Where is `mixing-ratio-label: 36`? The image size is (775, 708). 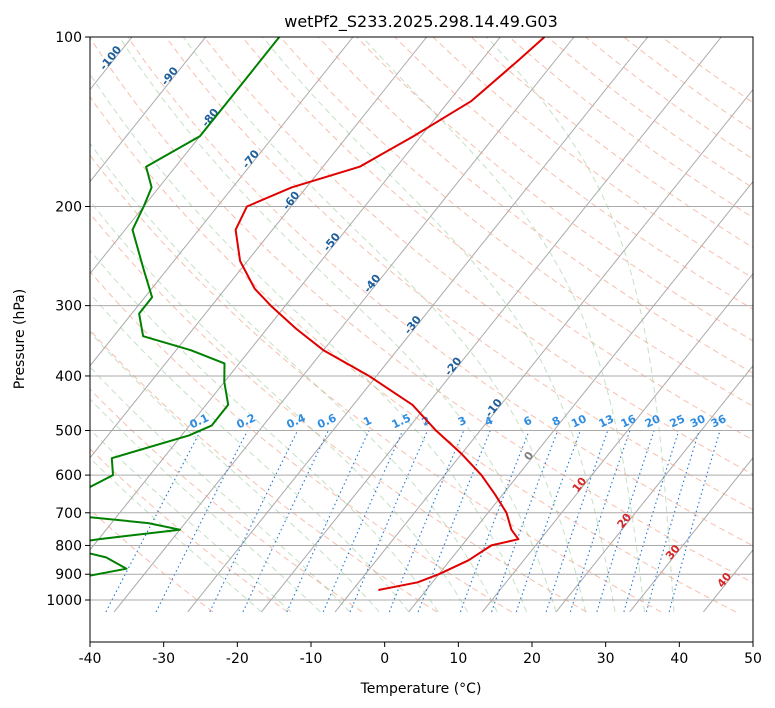
mixing-ratio-label: 36 is located at coordinates (719, 421).